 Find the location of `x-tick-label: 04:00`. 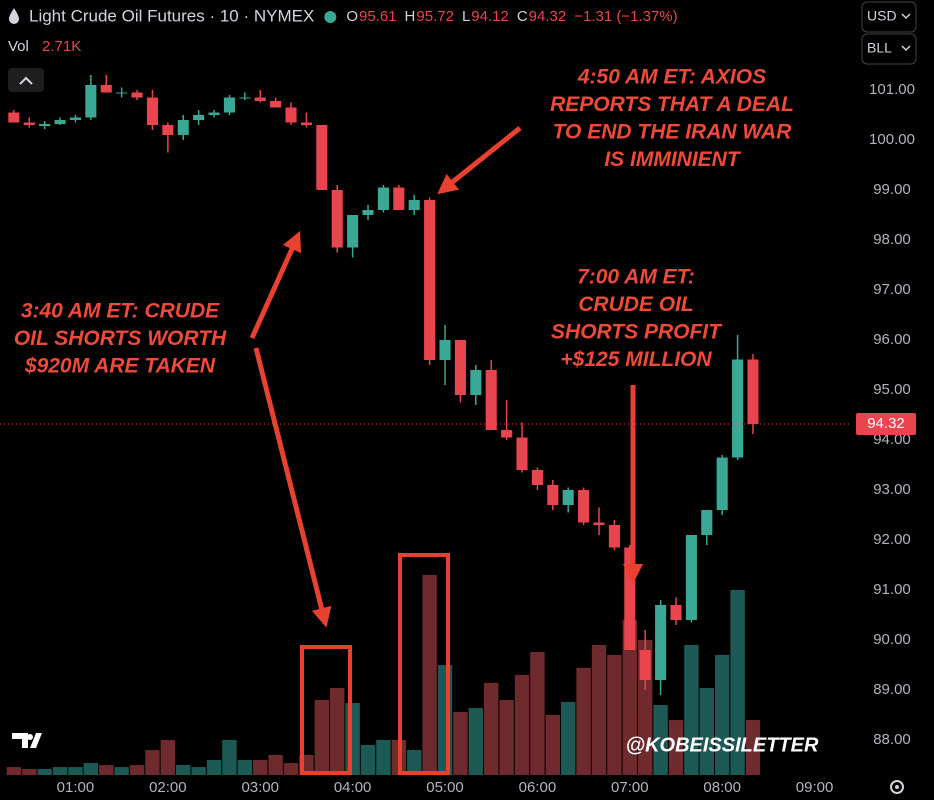

x-tick-label: 04:00 is located at coordinates (353, 787).